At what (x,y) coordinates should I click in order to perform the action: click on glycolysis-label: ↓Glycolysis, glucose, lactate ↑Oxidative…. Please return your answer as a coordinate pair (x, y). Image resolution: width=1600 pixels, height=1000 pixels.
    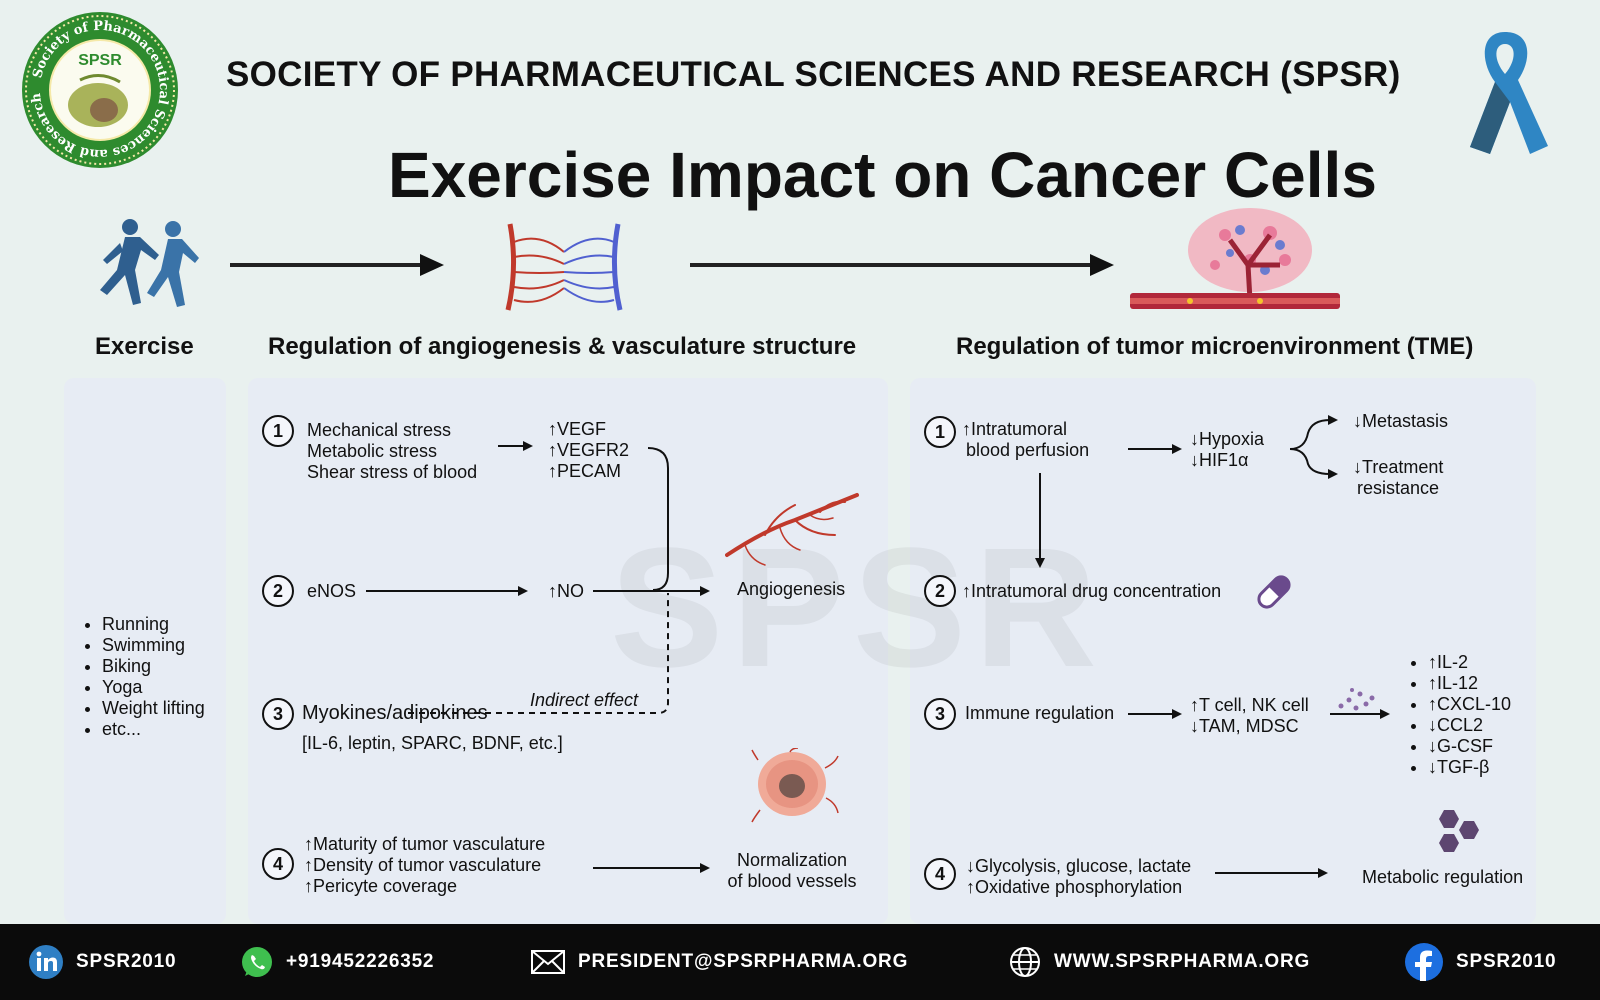
    Looking at the image, I should click on (1078, 877).